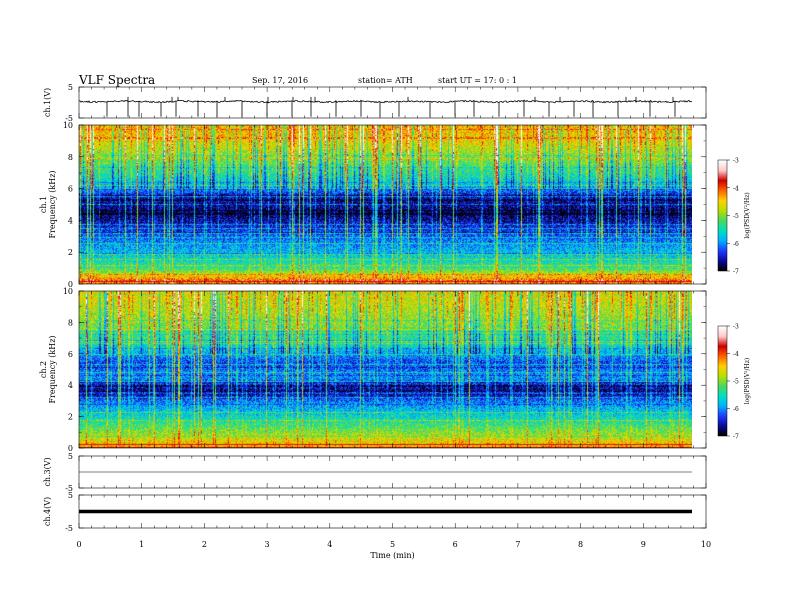  I want to click on y-tick-label-5: 5, so click(70, 495).